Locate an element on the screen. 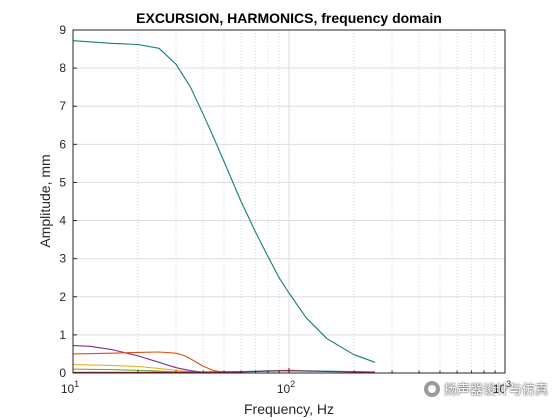  y-tick-label: 8 is located at coordinates (62, 68).